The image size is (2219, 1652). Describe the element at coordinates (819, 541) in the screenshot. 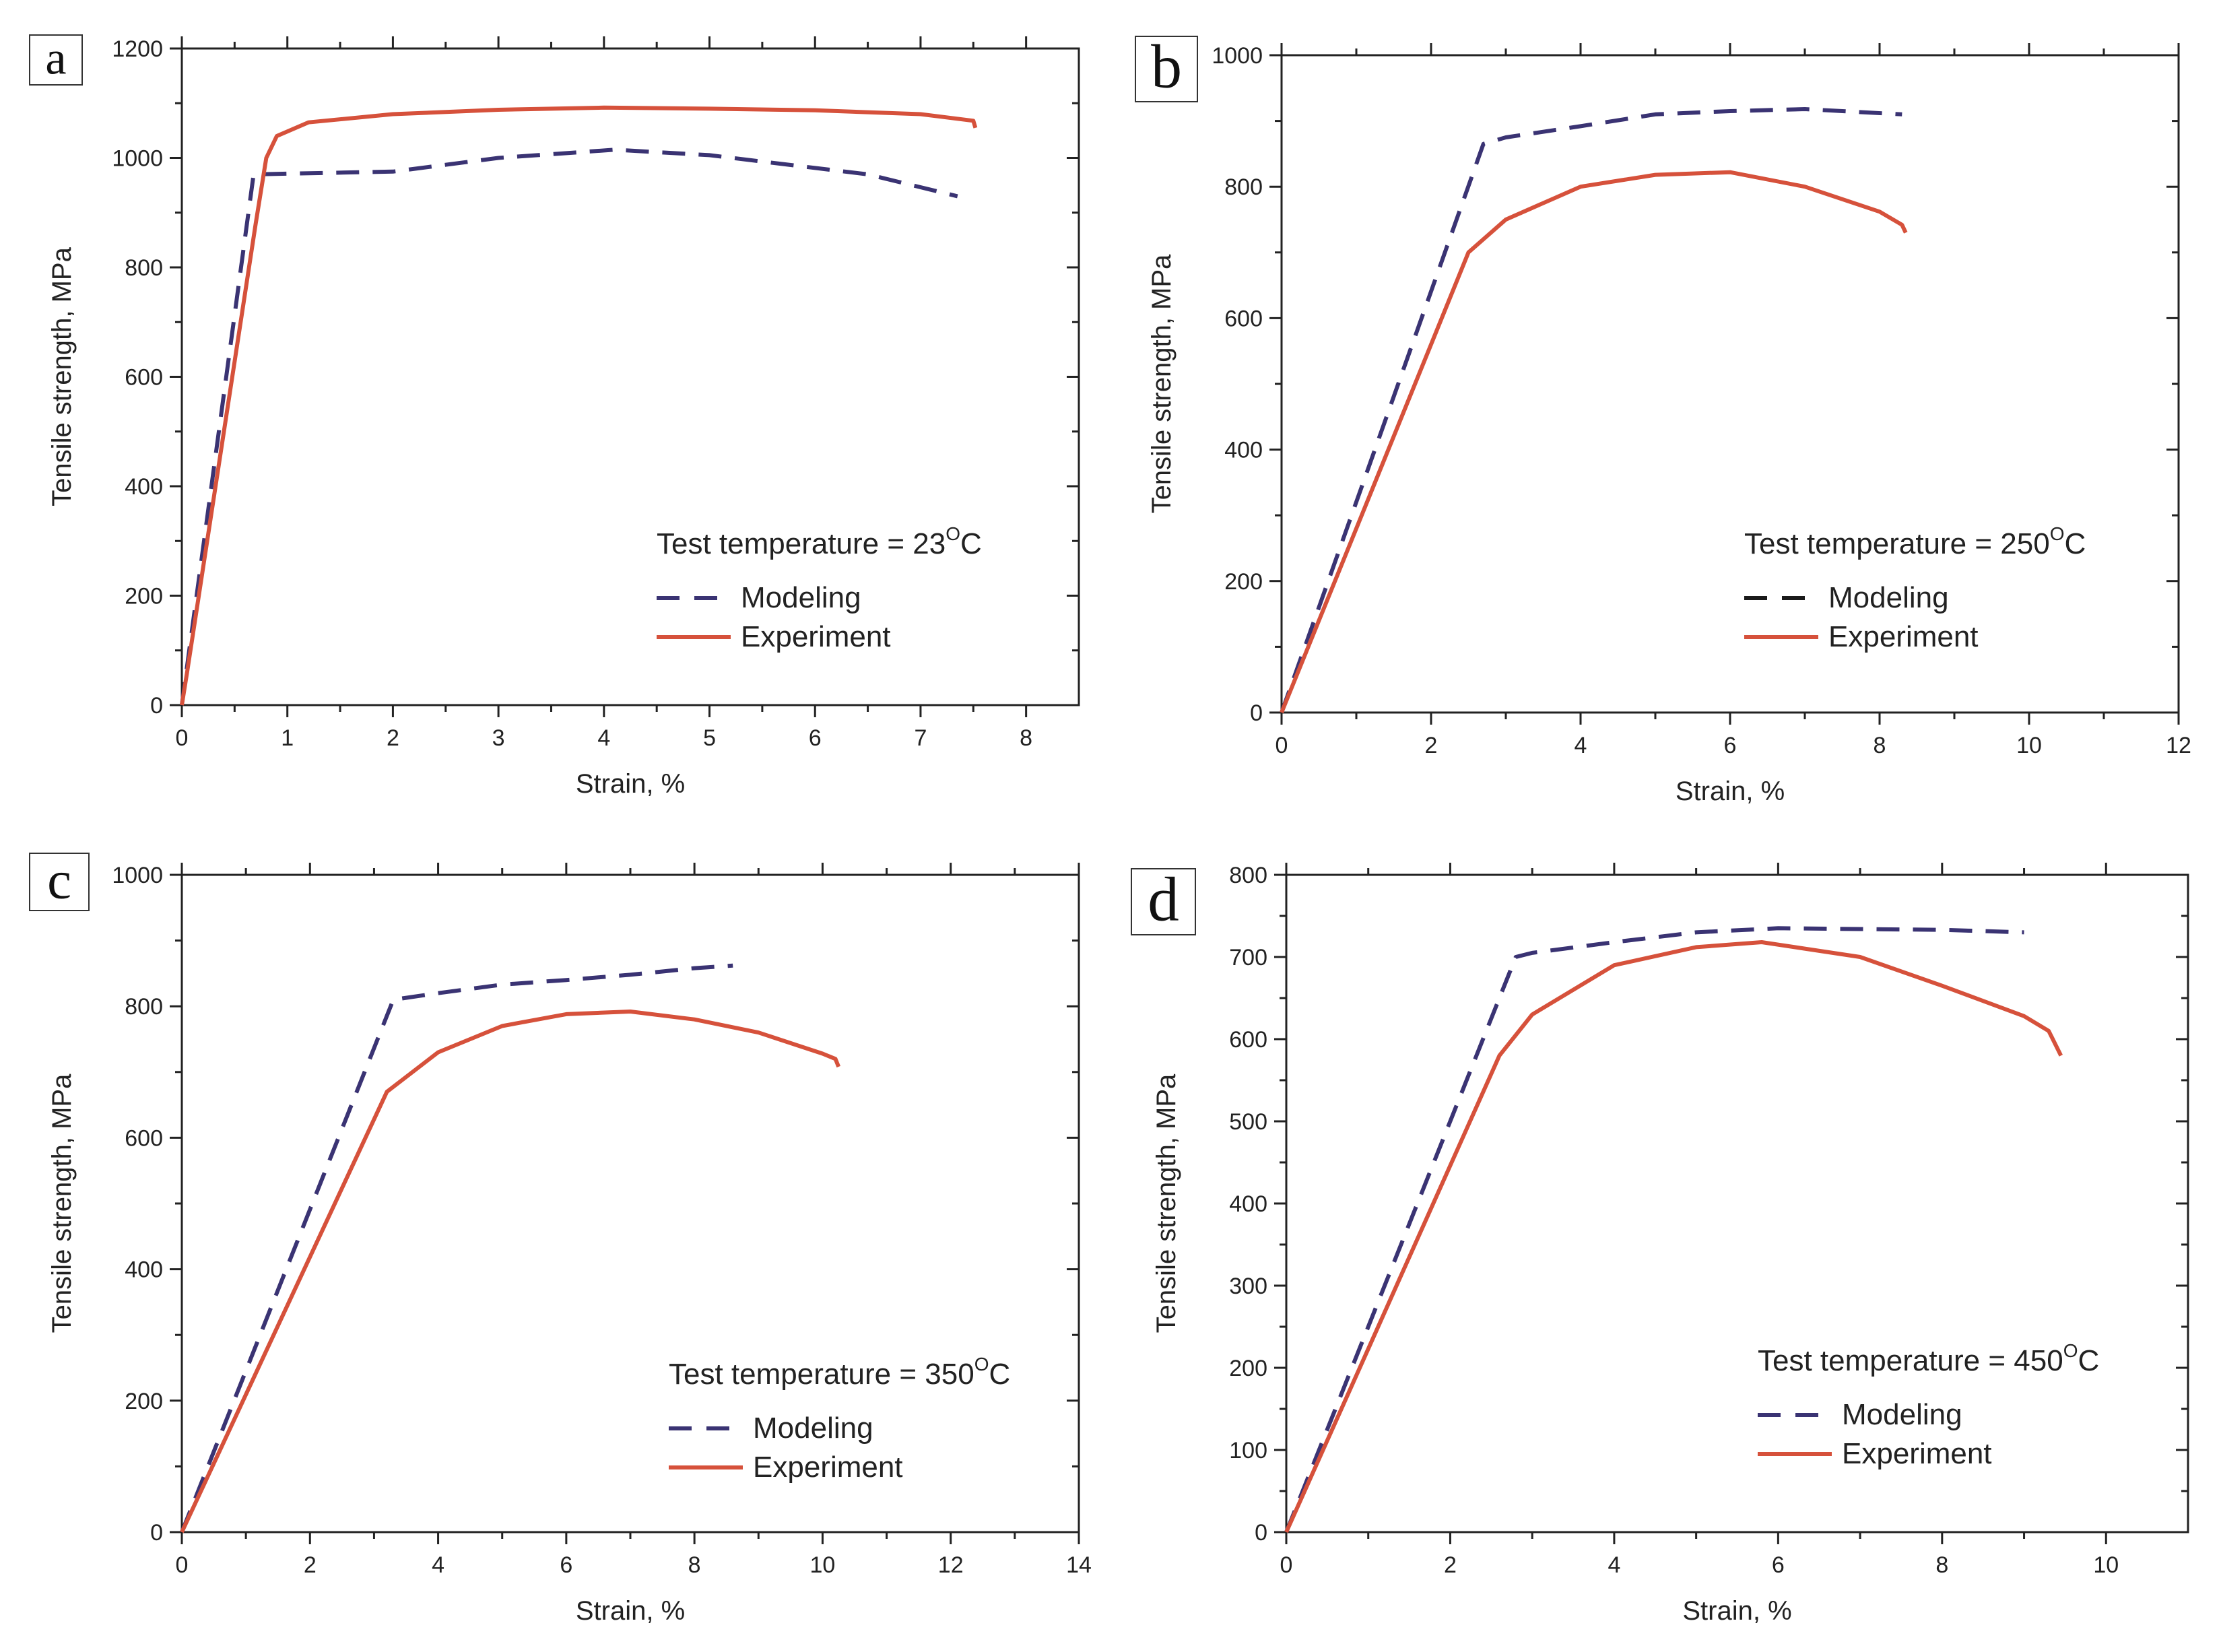

I see `legend-title: Test temperature = 23OC` at that location.